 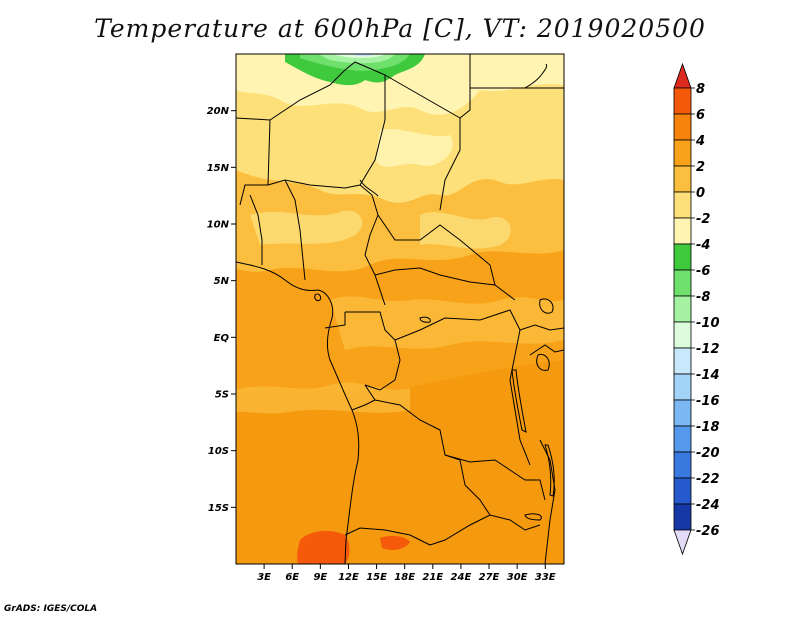 I want to click on colorbar-label: -4, so click(x=703, y=245).